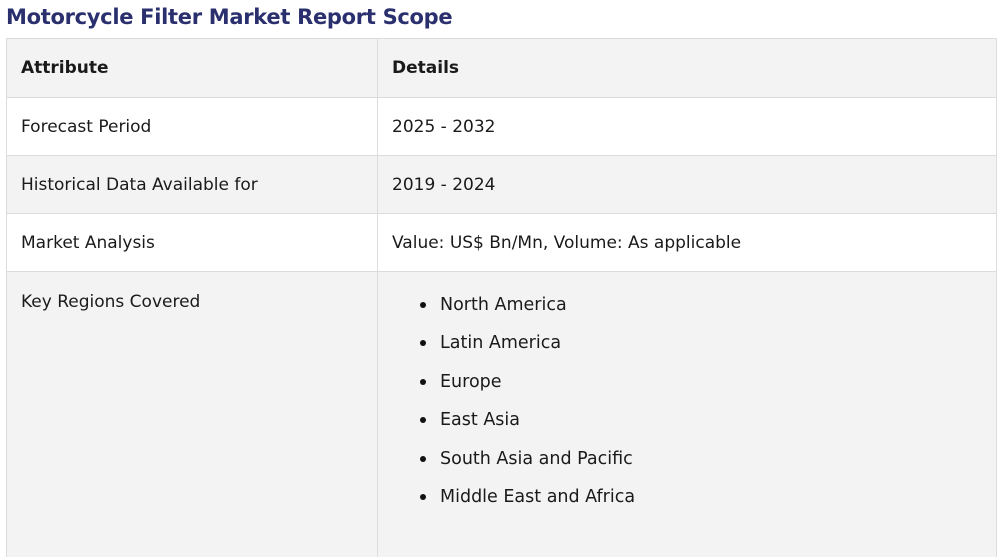 The height and width of the screenshot is (557, 999). I want to click on list-item: Europe, so click(708, 386).